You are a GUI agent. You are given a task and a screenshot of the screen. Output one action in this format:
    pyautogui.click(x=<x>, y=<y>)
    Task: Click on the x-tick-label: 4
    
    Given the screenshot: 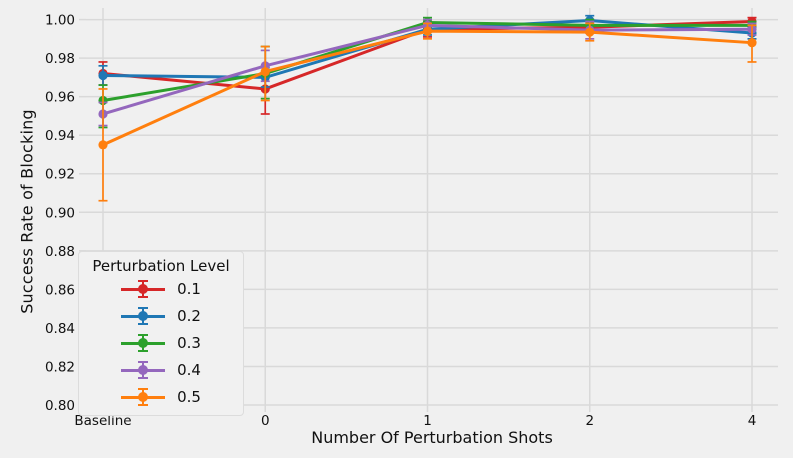 What is the action you would take?
    pyautogui.click(x=752, y=421)
    